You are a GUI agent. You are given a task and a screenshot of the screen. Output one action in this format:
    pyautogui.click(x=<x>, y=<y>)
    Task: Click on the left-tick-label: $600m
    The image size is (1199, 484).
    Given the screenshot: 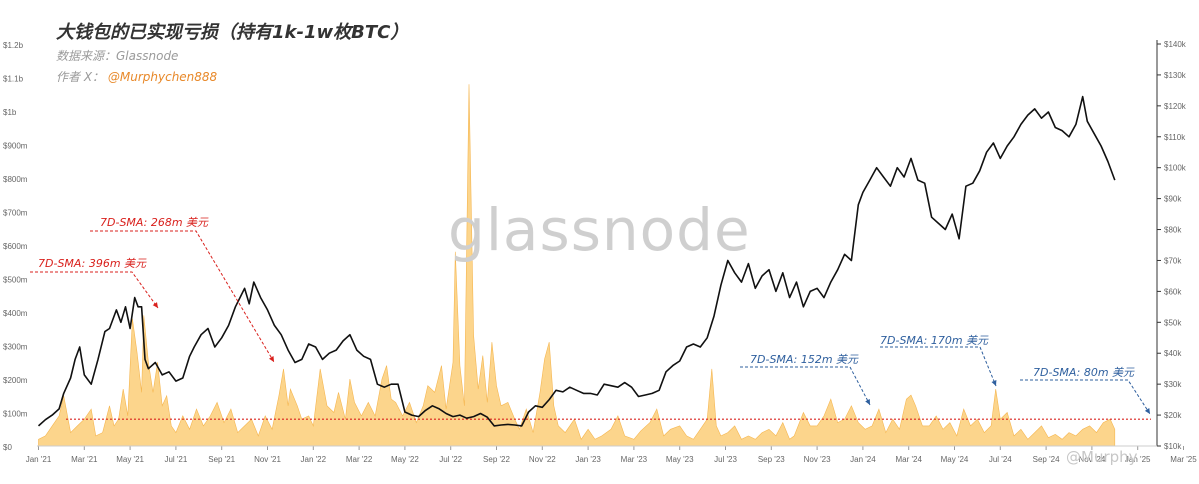 What is the action you would take?
    pyautogui.click(x=15, y=246)
    